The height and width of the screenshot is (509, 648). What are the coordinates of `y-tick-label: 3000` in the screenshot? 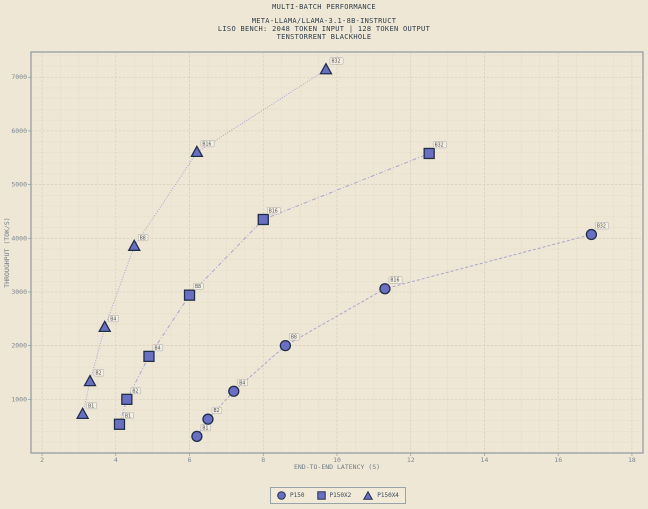 It's located at (19, 292).